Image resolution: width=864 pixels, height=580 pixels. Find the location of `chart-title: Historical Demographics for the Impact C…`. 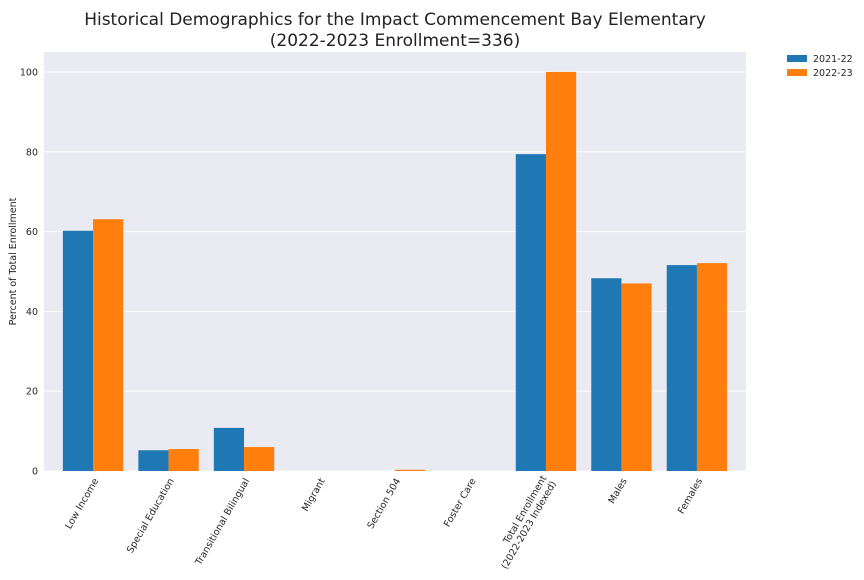

chart-title: Historical Demographics for the Impact C… is located at coordinates (395, 20).